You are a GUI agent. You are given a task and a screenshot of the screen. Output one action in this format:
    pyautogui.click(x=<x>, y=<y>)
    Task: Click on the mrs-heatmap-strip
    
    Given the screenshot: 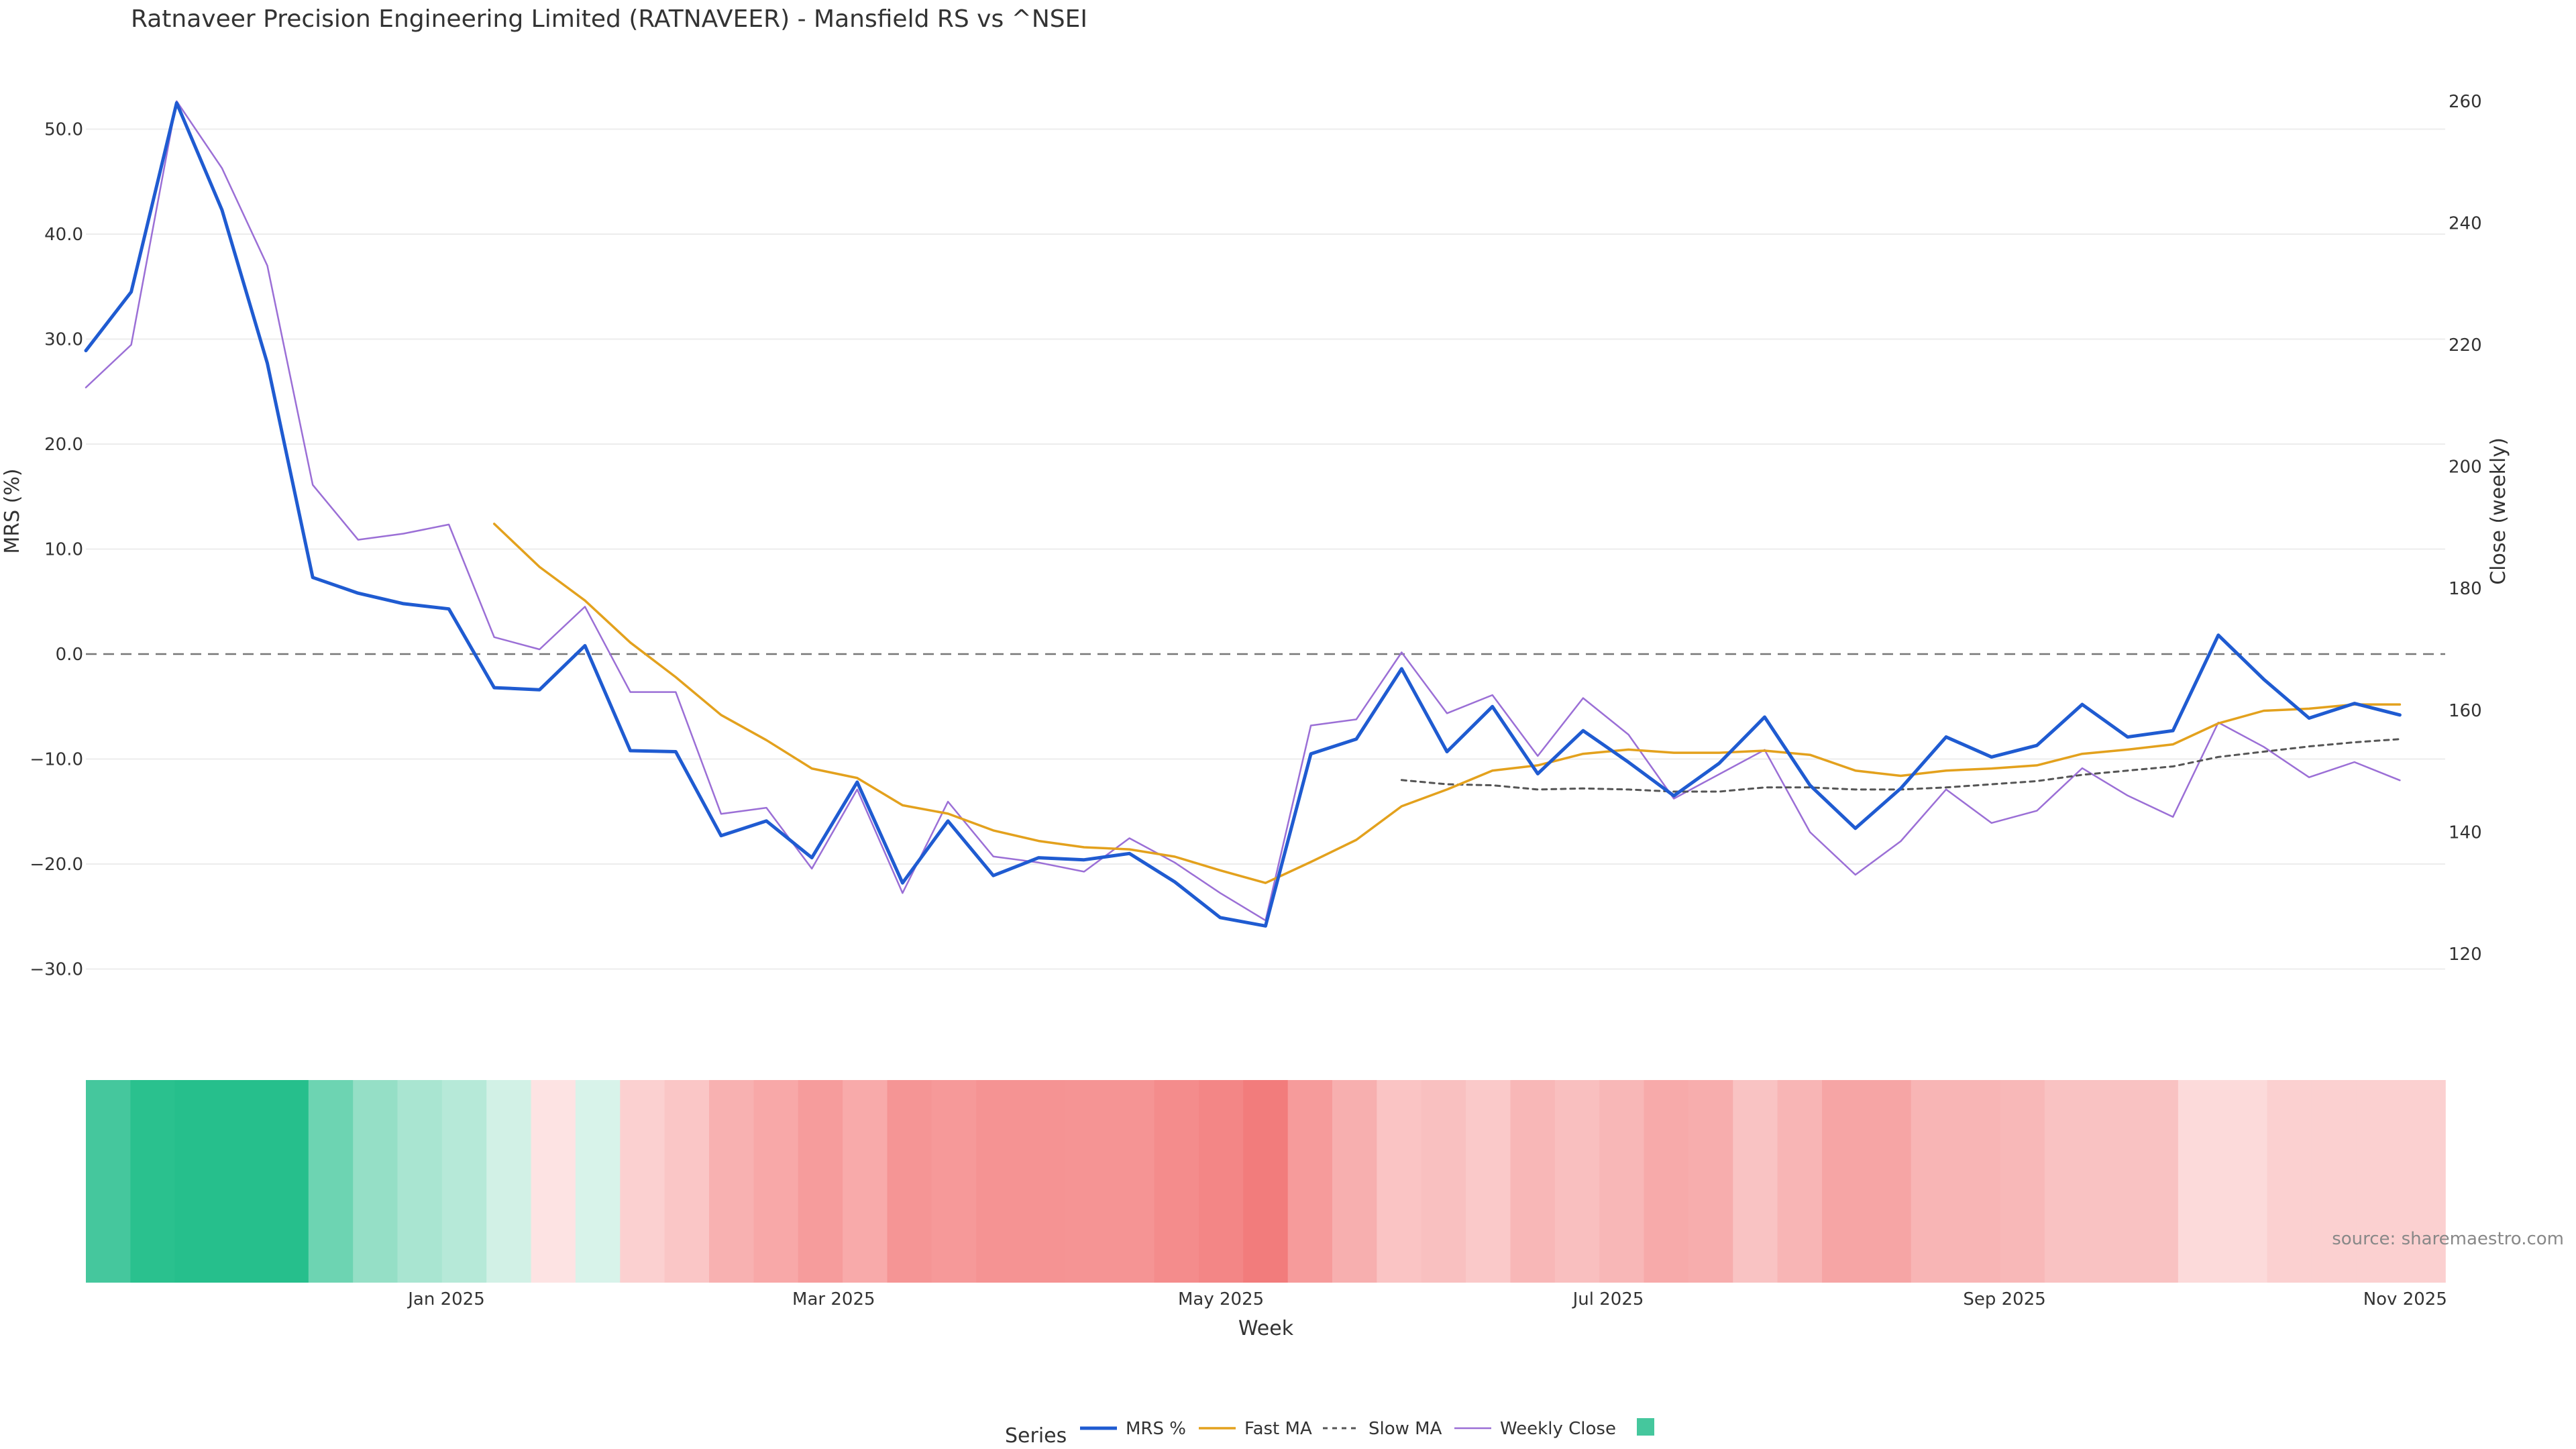 What is the action you would take?
    pyautogui.click(x=1266, y=1181)
    